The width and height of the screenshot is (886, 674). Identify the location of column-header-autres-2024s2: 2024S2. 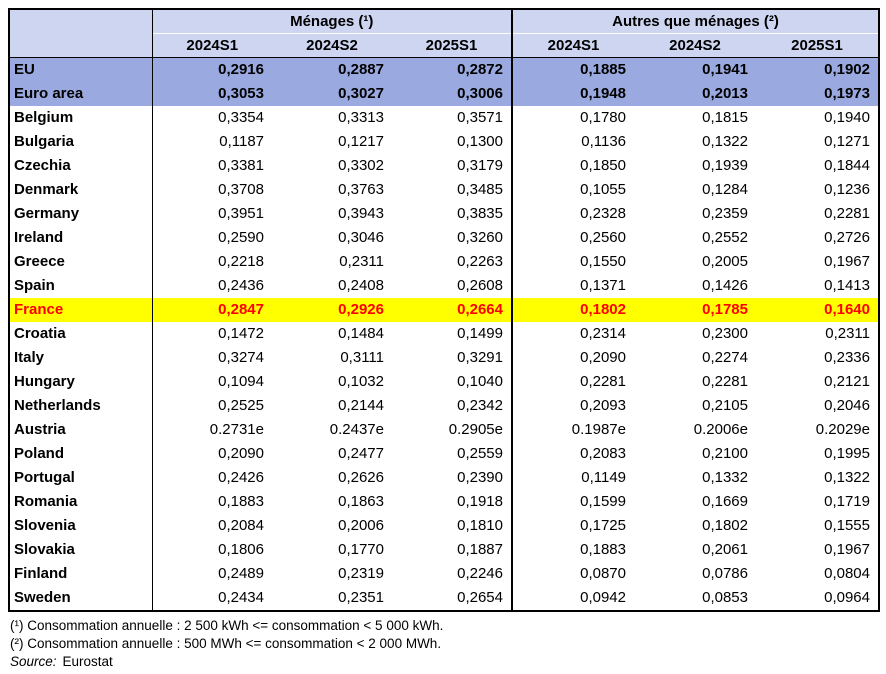
(695, 45).